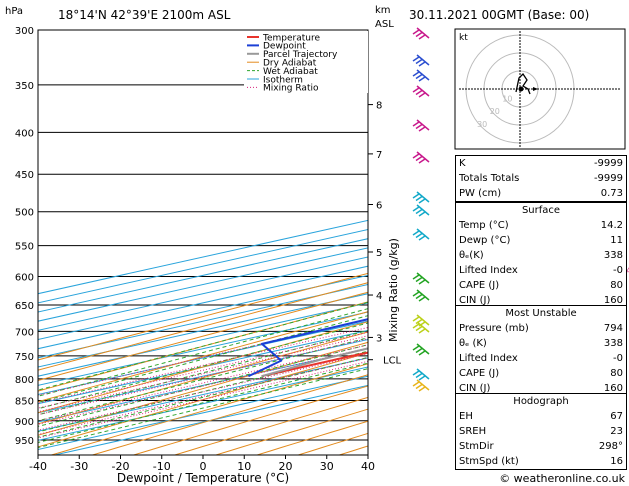  Describe the element at coordinates (482, 124) in the screenshot. I see `hodograph-ring-label: 30` at that location.